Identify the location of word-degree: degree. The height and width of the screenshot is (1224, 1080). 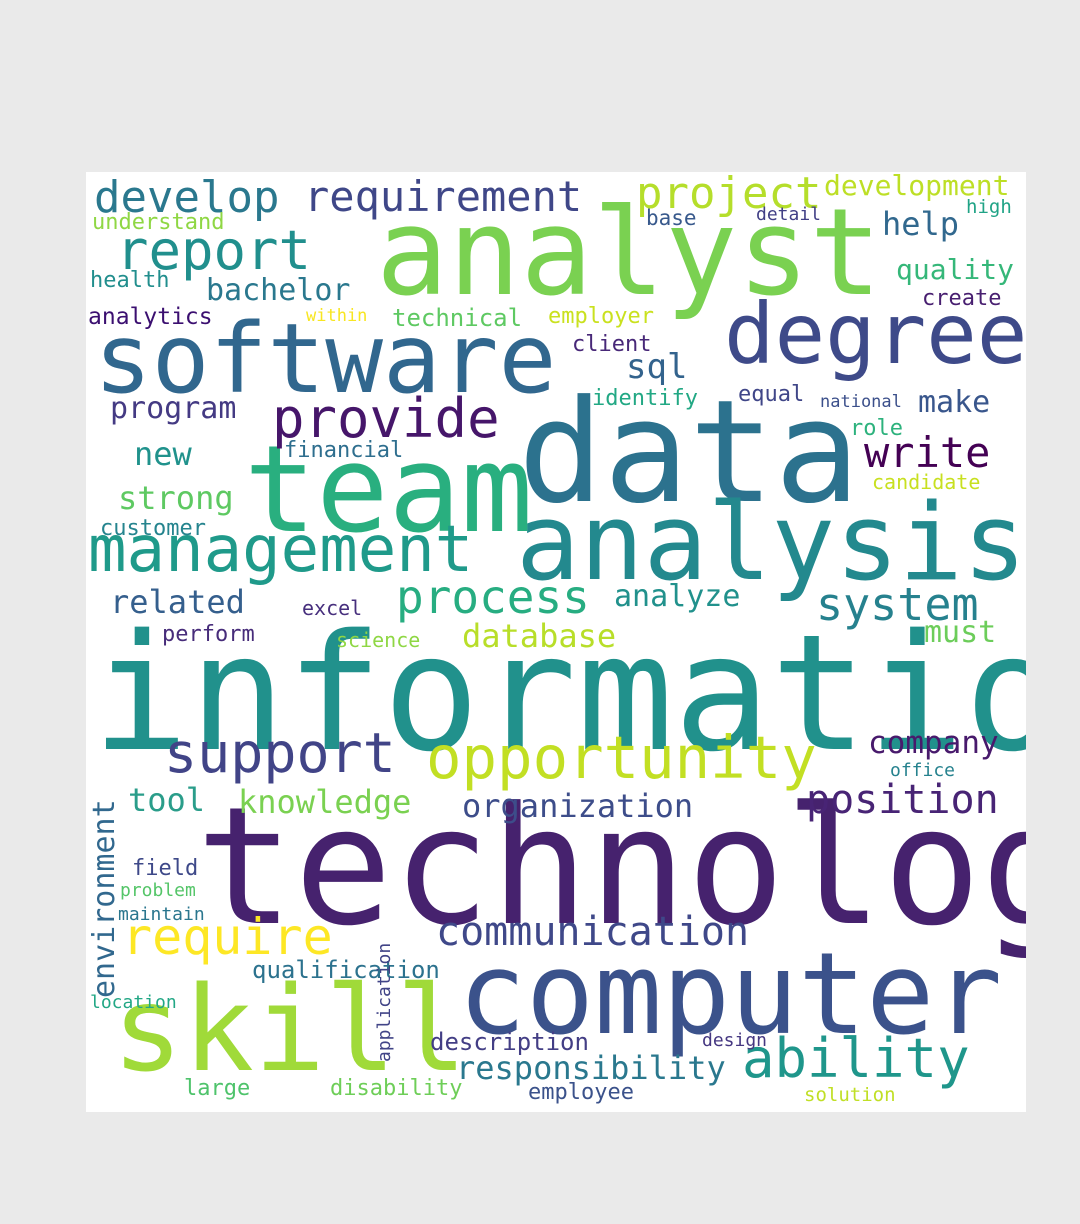
(875, 334).